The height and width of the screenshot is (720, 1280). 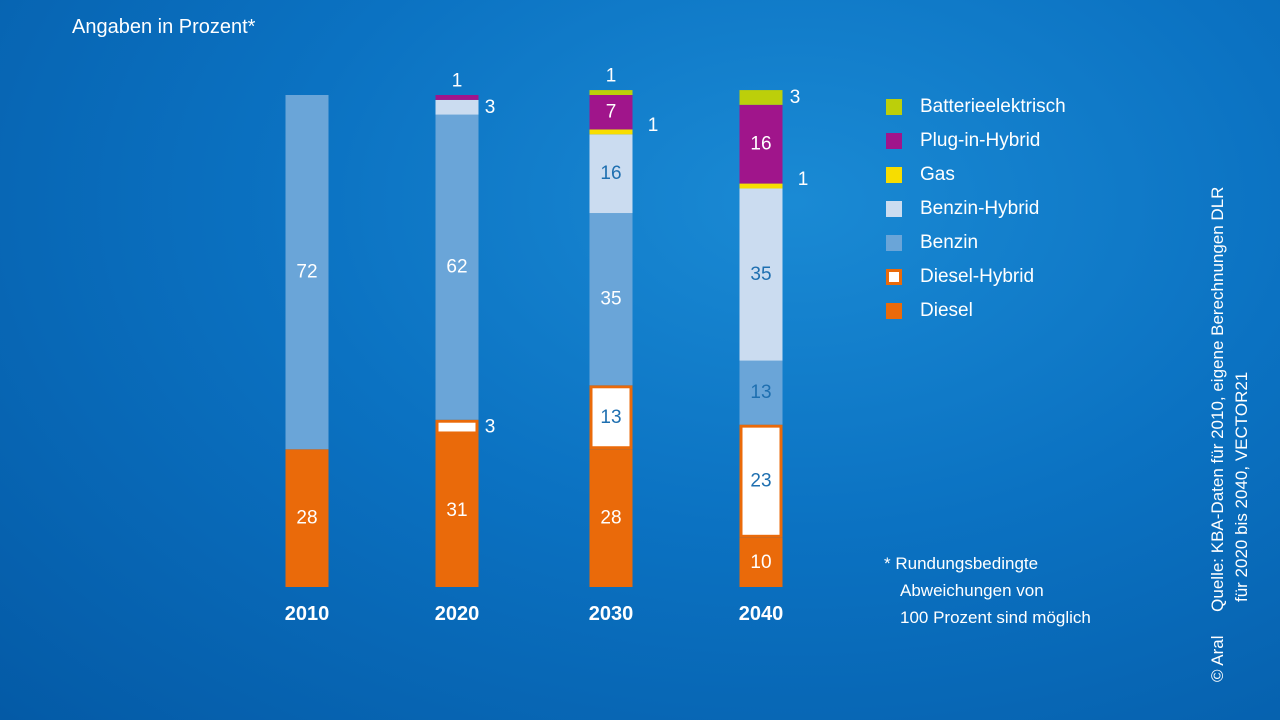 What do you see at coordinates (976, 311) in the screenshot?
I see `legend-item-diesel: Diesel` at bounding box center [976, 311].